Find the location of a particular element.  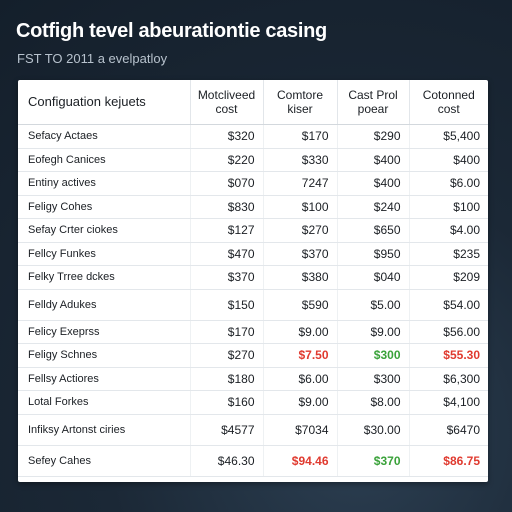

table-cell: $180 is located at coordinates (226, 379).